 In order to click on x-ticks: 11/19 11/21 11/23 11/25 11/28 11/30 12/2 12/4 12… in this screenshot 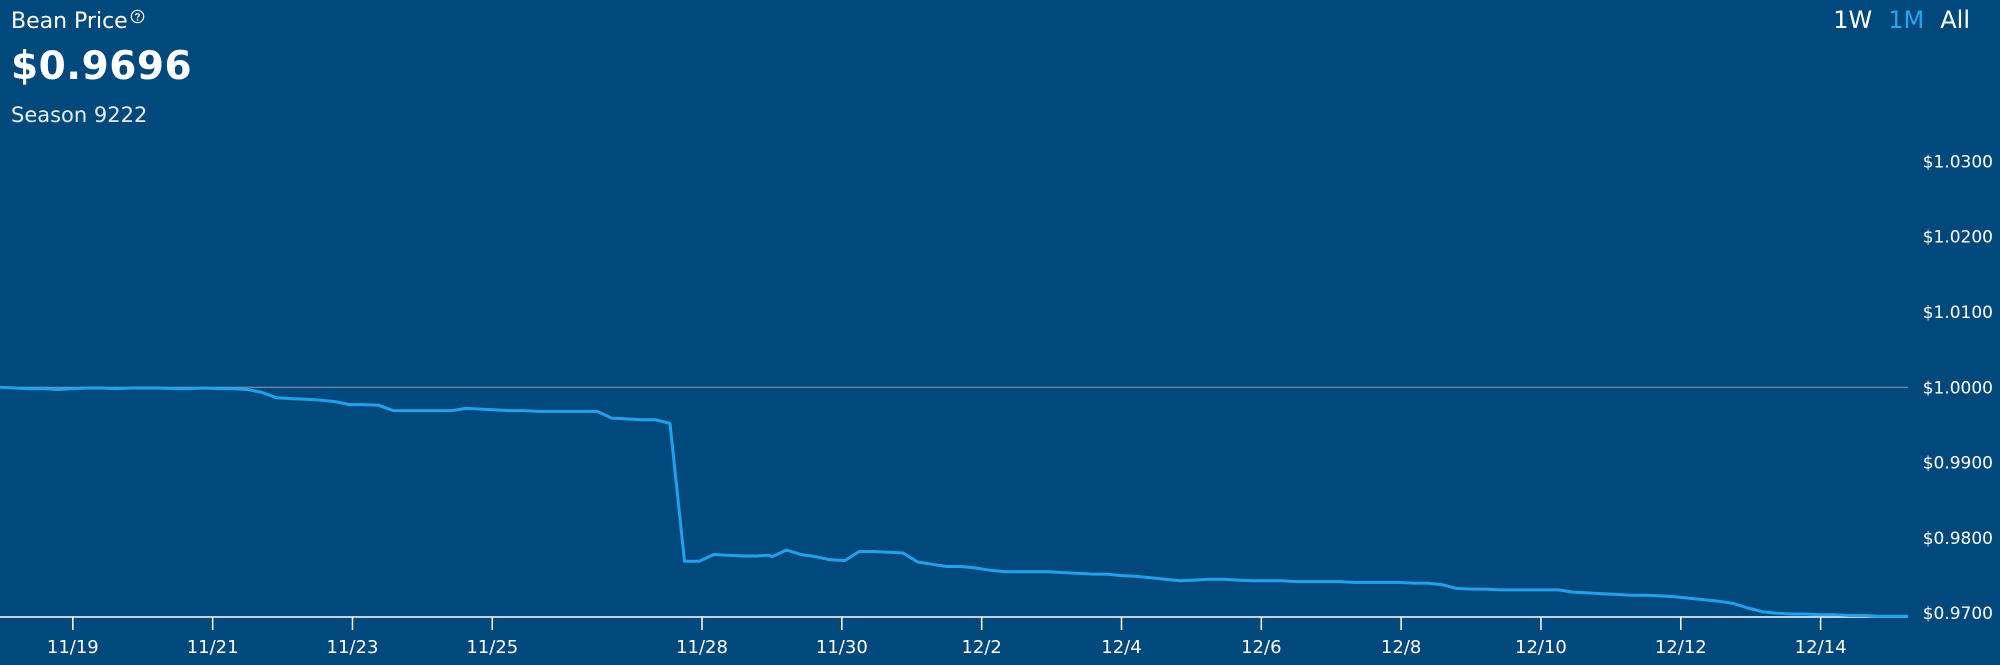, I will do `click(947, 637)`.